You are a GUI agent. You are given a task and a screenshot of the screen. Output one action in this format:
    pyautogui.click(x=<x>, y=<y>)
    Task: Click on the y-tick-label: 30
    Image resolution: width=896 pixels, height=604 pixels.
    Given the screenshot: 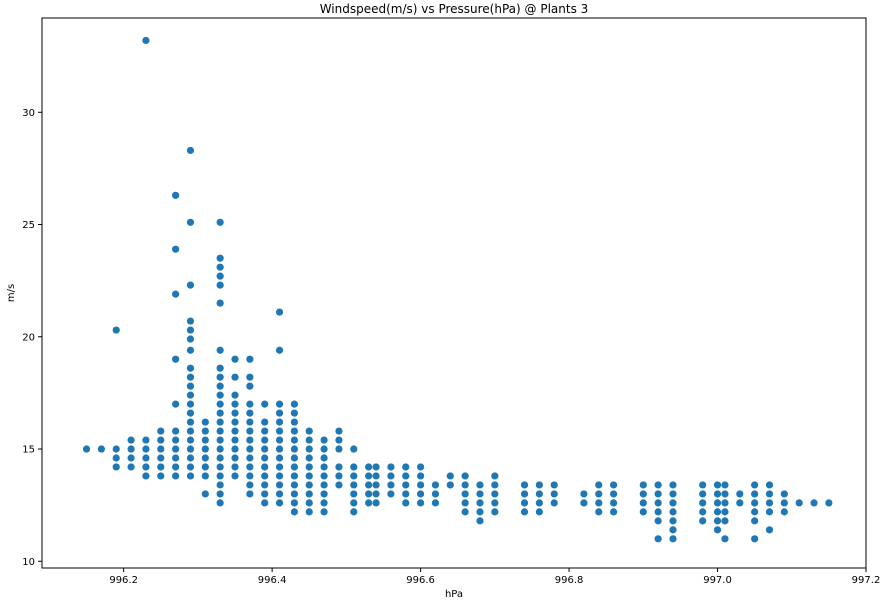 What is the action you would take?
    pyautogui.click(x=28, y=113)
    